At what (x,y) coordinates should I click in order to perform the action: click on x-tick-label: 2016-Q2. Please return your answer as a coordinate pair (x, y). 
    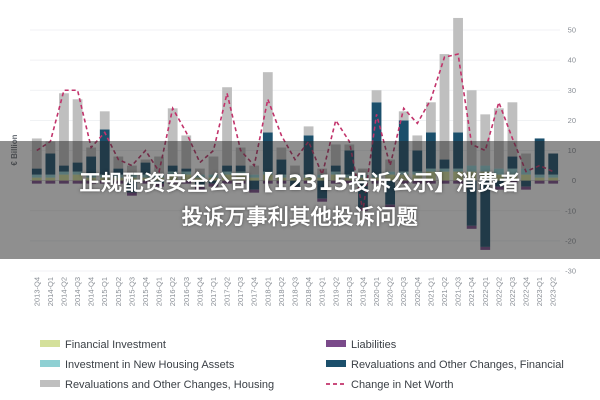
    Looking at the image, I should click on (172, 291).